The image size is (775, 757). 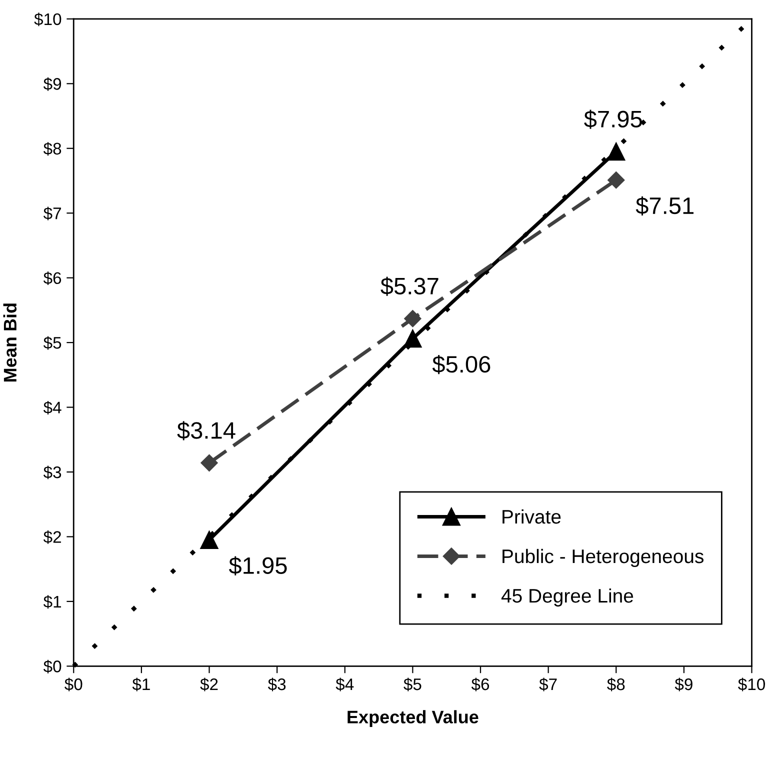 What do you see at coordinates (480, 685) in the screenshot?
I see `x-tick-label: $6` at bounding box center [480, 685].